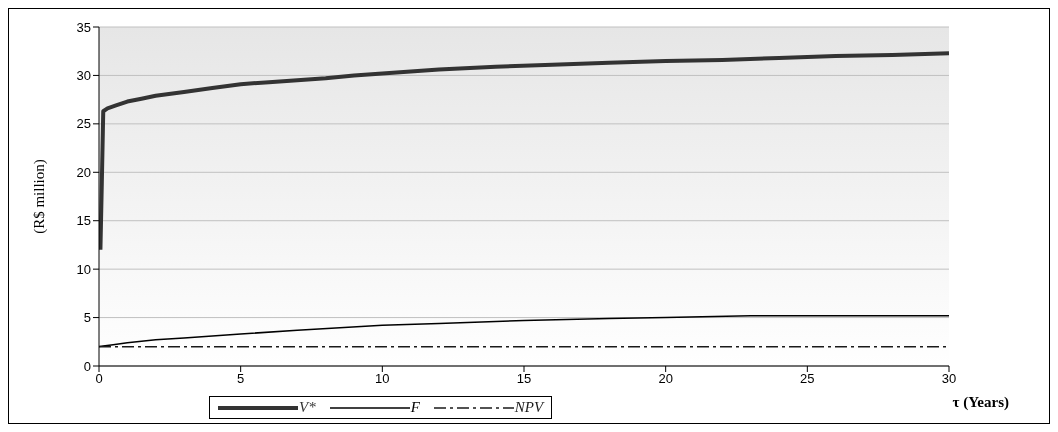 This screenshot has width=1058, height=432. I want to click on text: F, so click(414, 407).